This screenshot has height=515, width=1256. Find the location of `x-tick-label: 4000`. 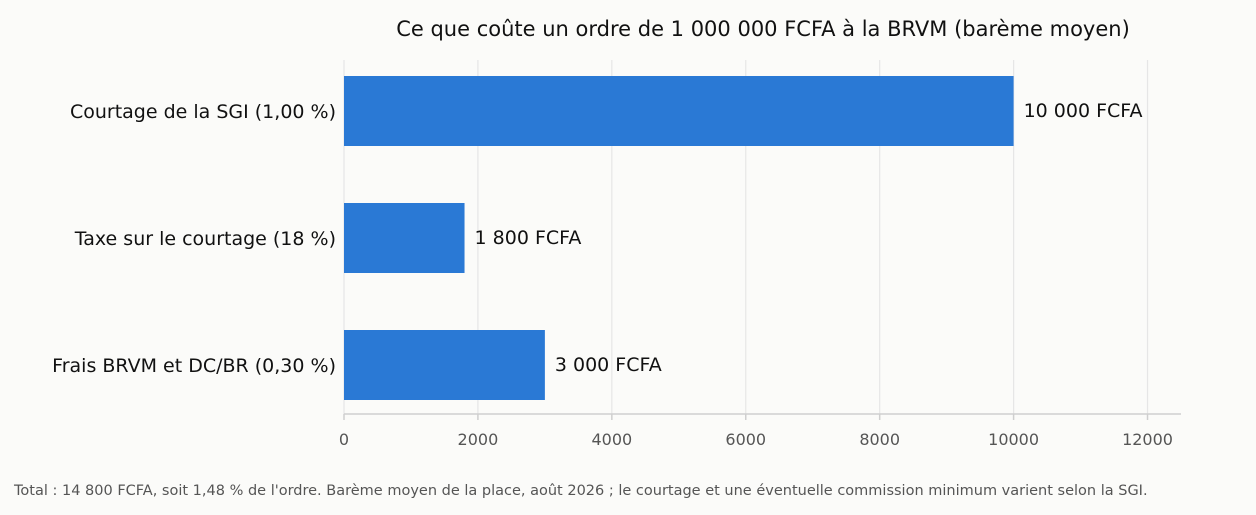

x-tick-label: 4000 is located at coordinates (611, 439).